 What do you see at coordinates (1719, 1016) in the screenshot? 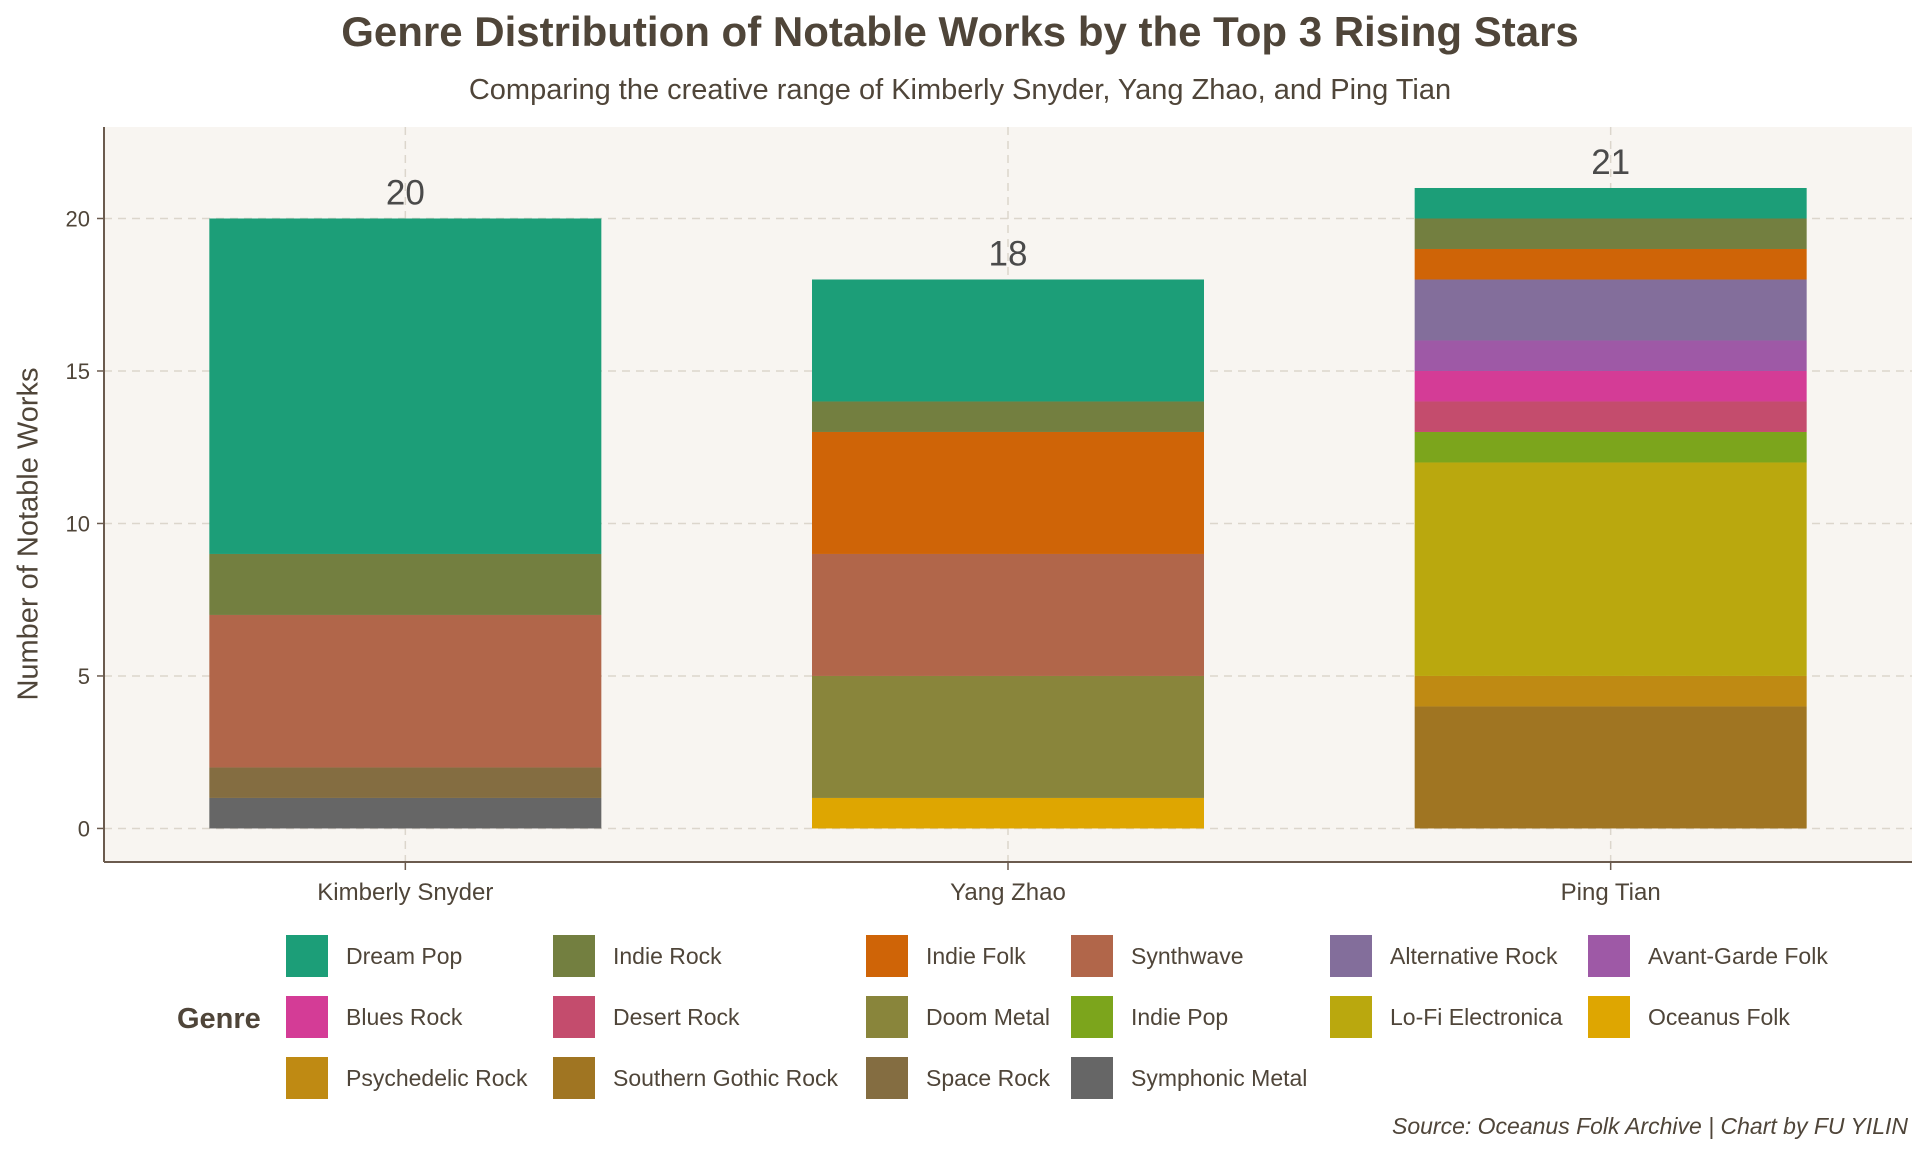
I see `legend-label: Oceanus Folk` at bounding box center [1719, 1016].